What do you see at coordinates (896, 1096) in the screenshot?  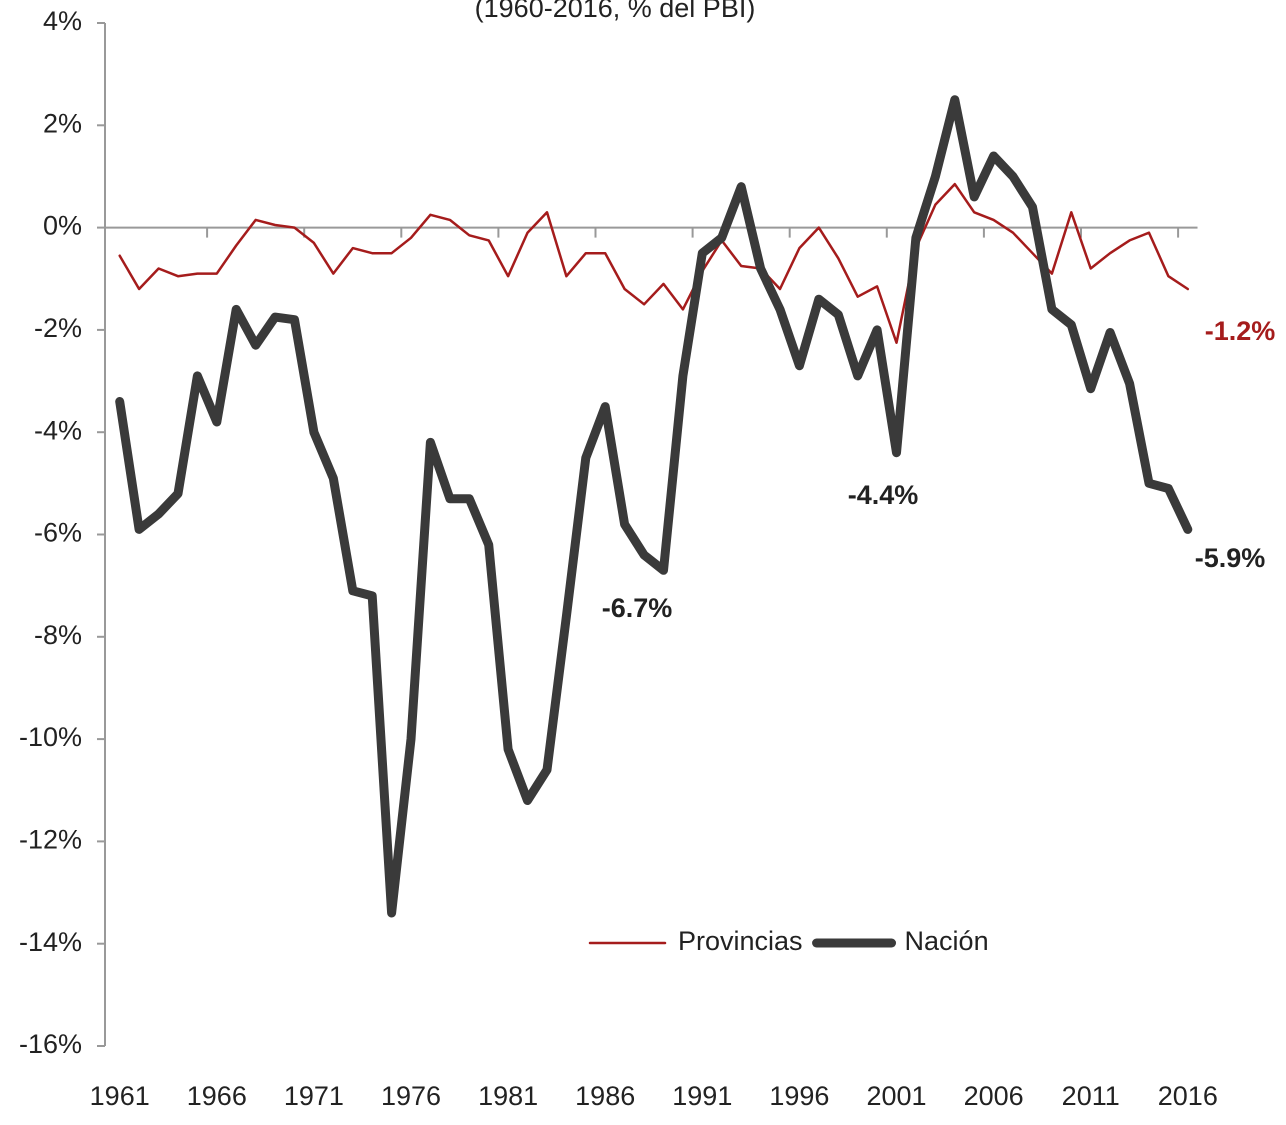 I see `x-tick-label: 2001` at bounding box center [896, 1096].